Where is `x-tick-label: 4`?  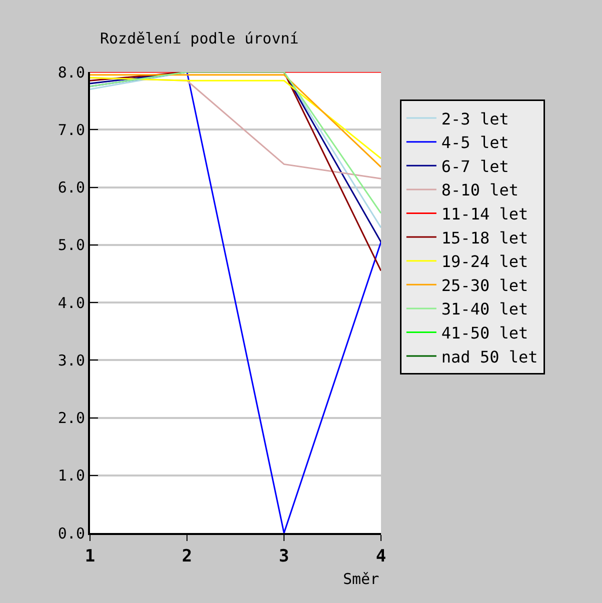 x-tick-label: 4 is located at coordinates (381, 556).